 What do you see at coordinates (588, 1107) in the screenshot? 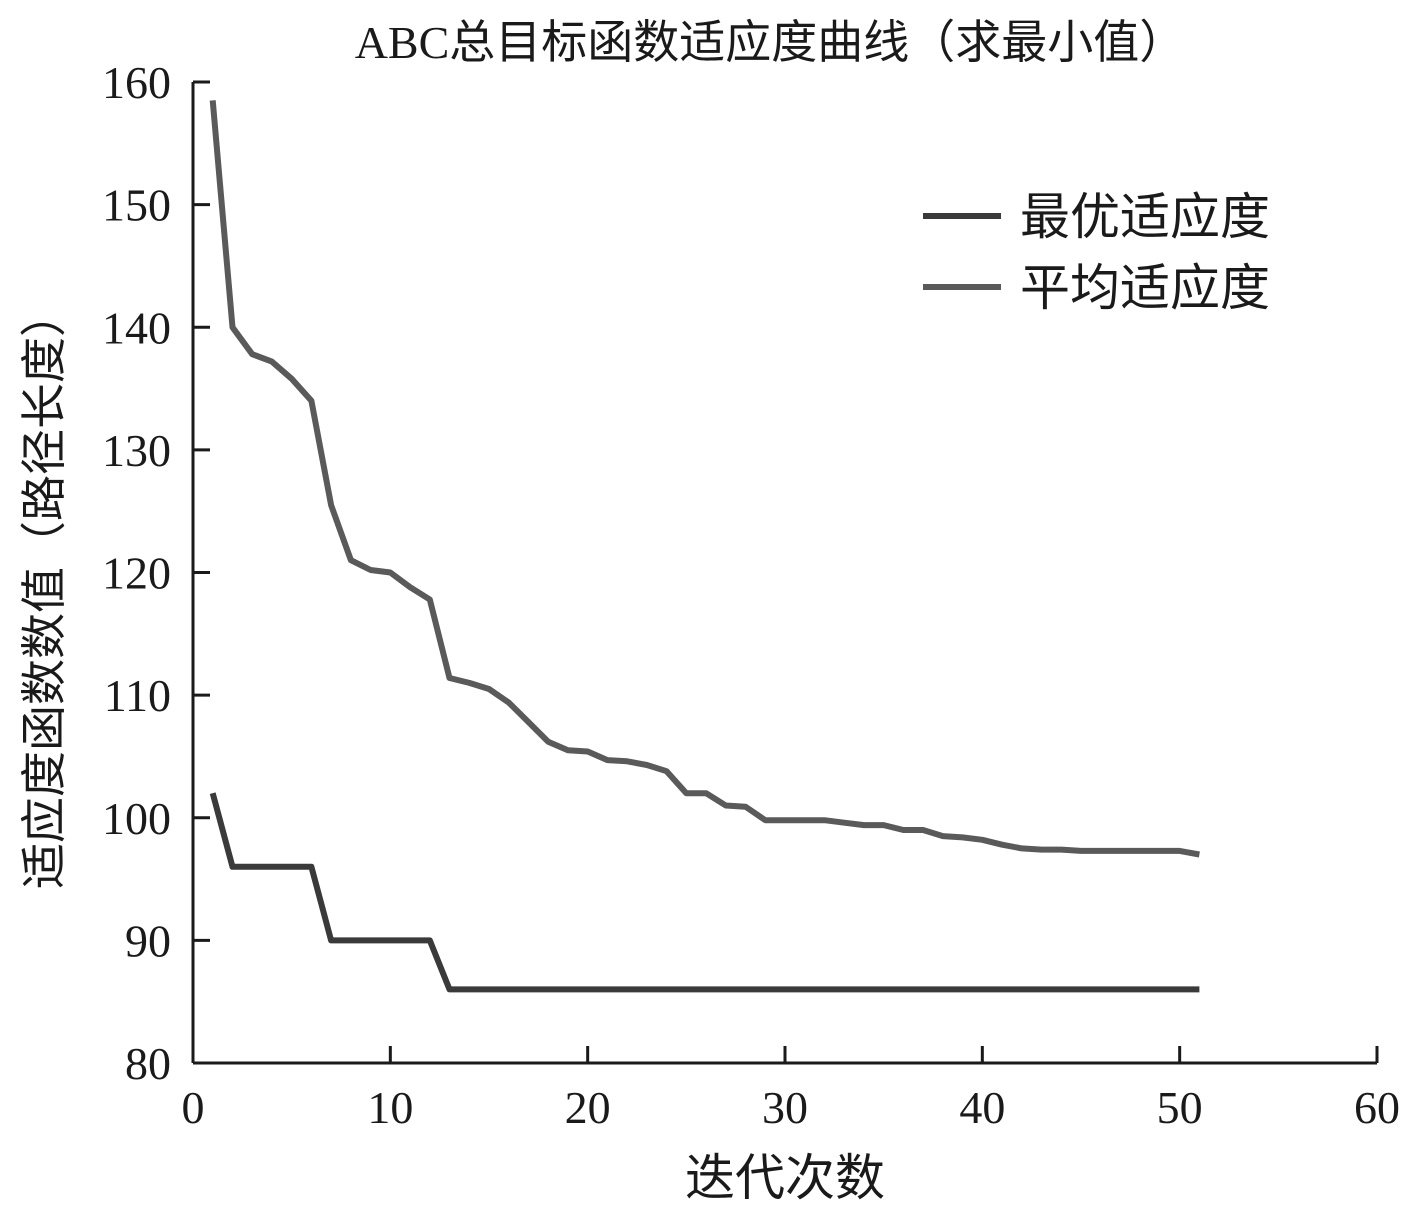
I see `x-tick-label: 20` at bounding box center [588, 1107].